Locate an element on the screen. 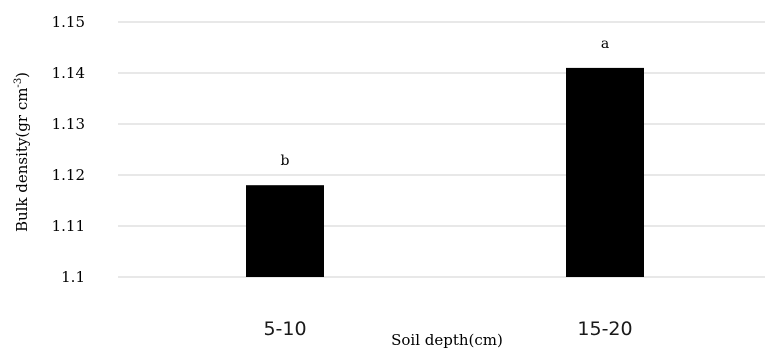 Image resolution: width=776 pixels, height=356 pixels. y-tick-label: 1.14 is located at coordinates (68, 73).